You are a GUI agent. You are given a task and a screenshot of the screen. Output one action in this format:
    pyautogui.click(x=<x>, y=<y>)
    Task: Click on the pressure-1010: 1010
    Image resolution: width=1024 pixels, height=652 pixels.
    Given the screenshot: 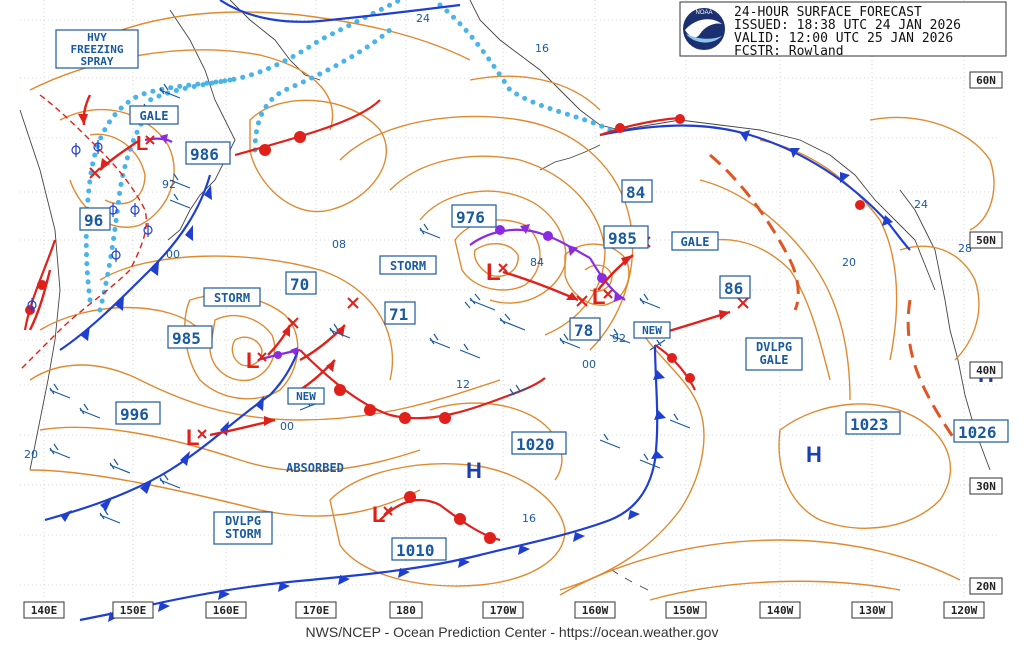 What is the action you would take?
    pyautogui.click(x=415, y=550)
    